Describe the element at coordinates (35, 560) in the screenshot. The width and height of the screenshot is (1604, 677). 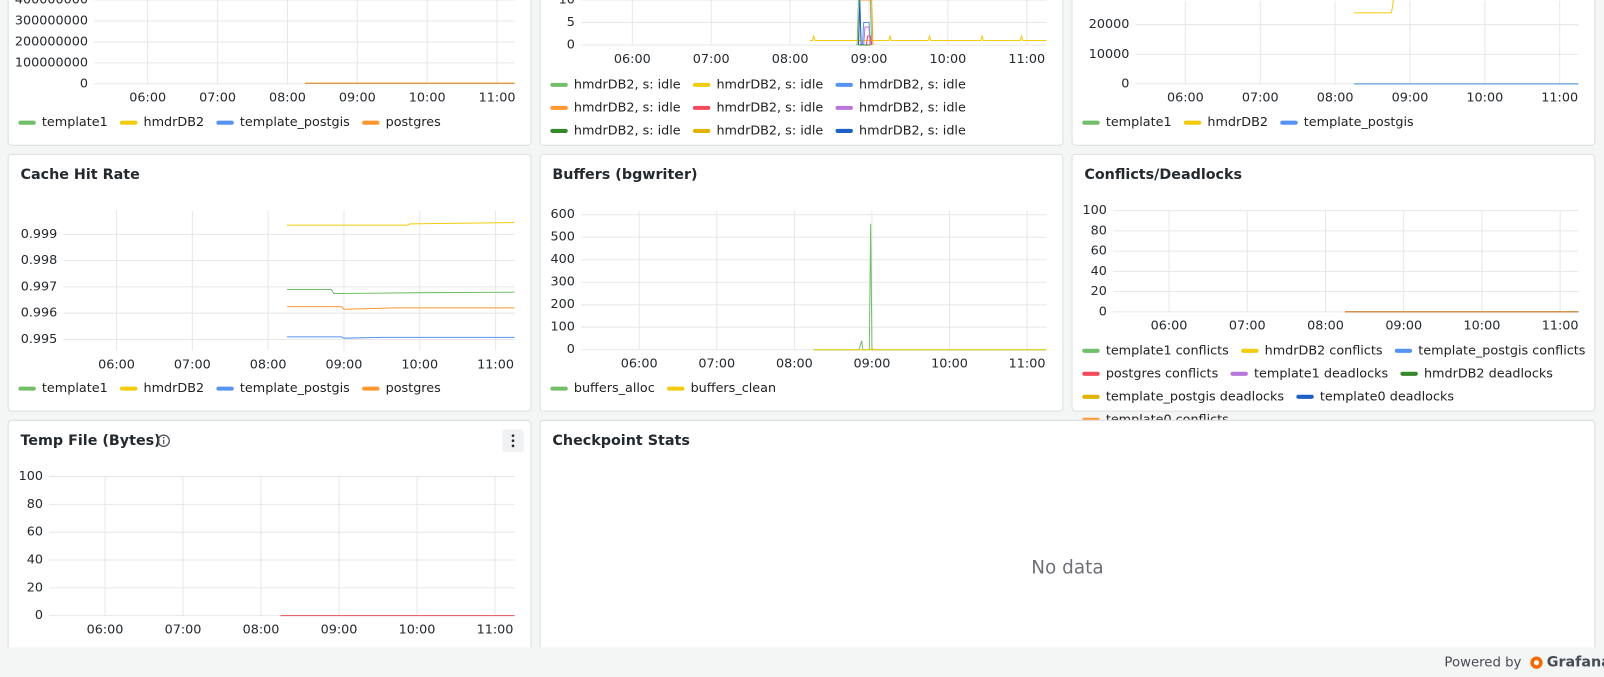
I see `y-tick-label: 40` at that location.